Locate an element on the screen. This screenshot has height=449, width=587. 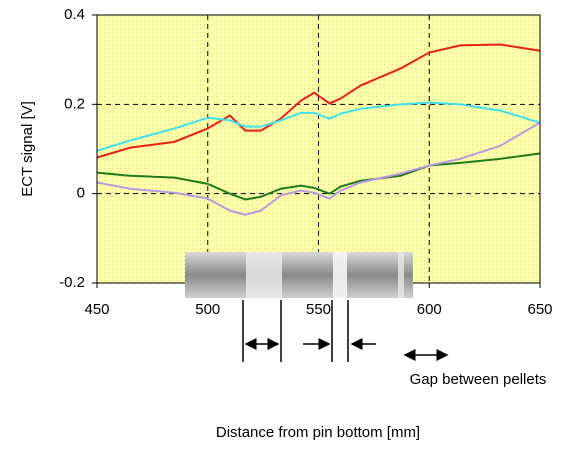
x-tick-label: 600 is located at coordinates (429, 309).